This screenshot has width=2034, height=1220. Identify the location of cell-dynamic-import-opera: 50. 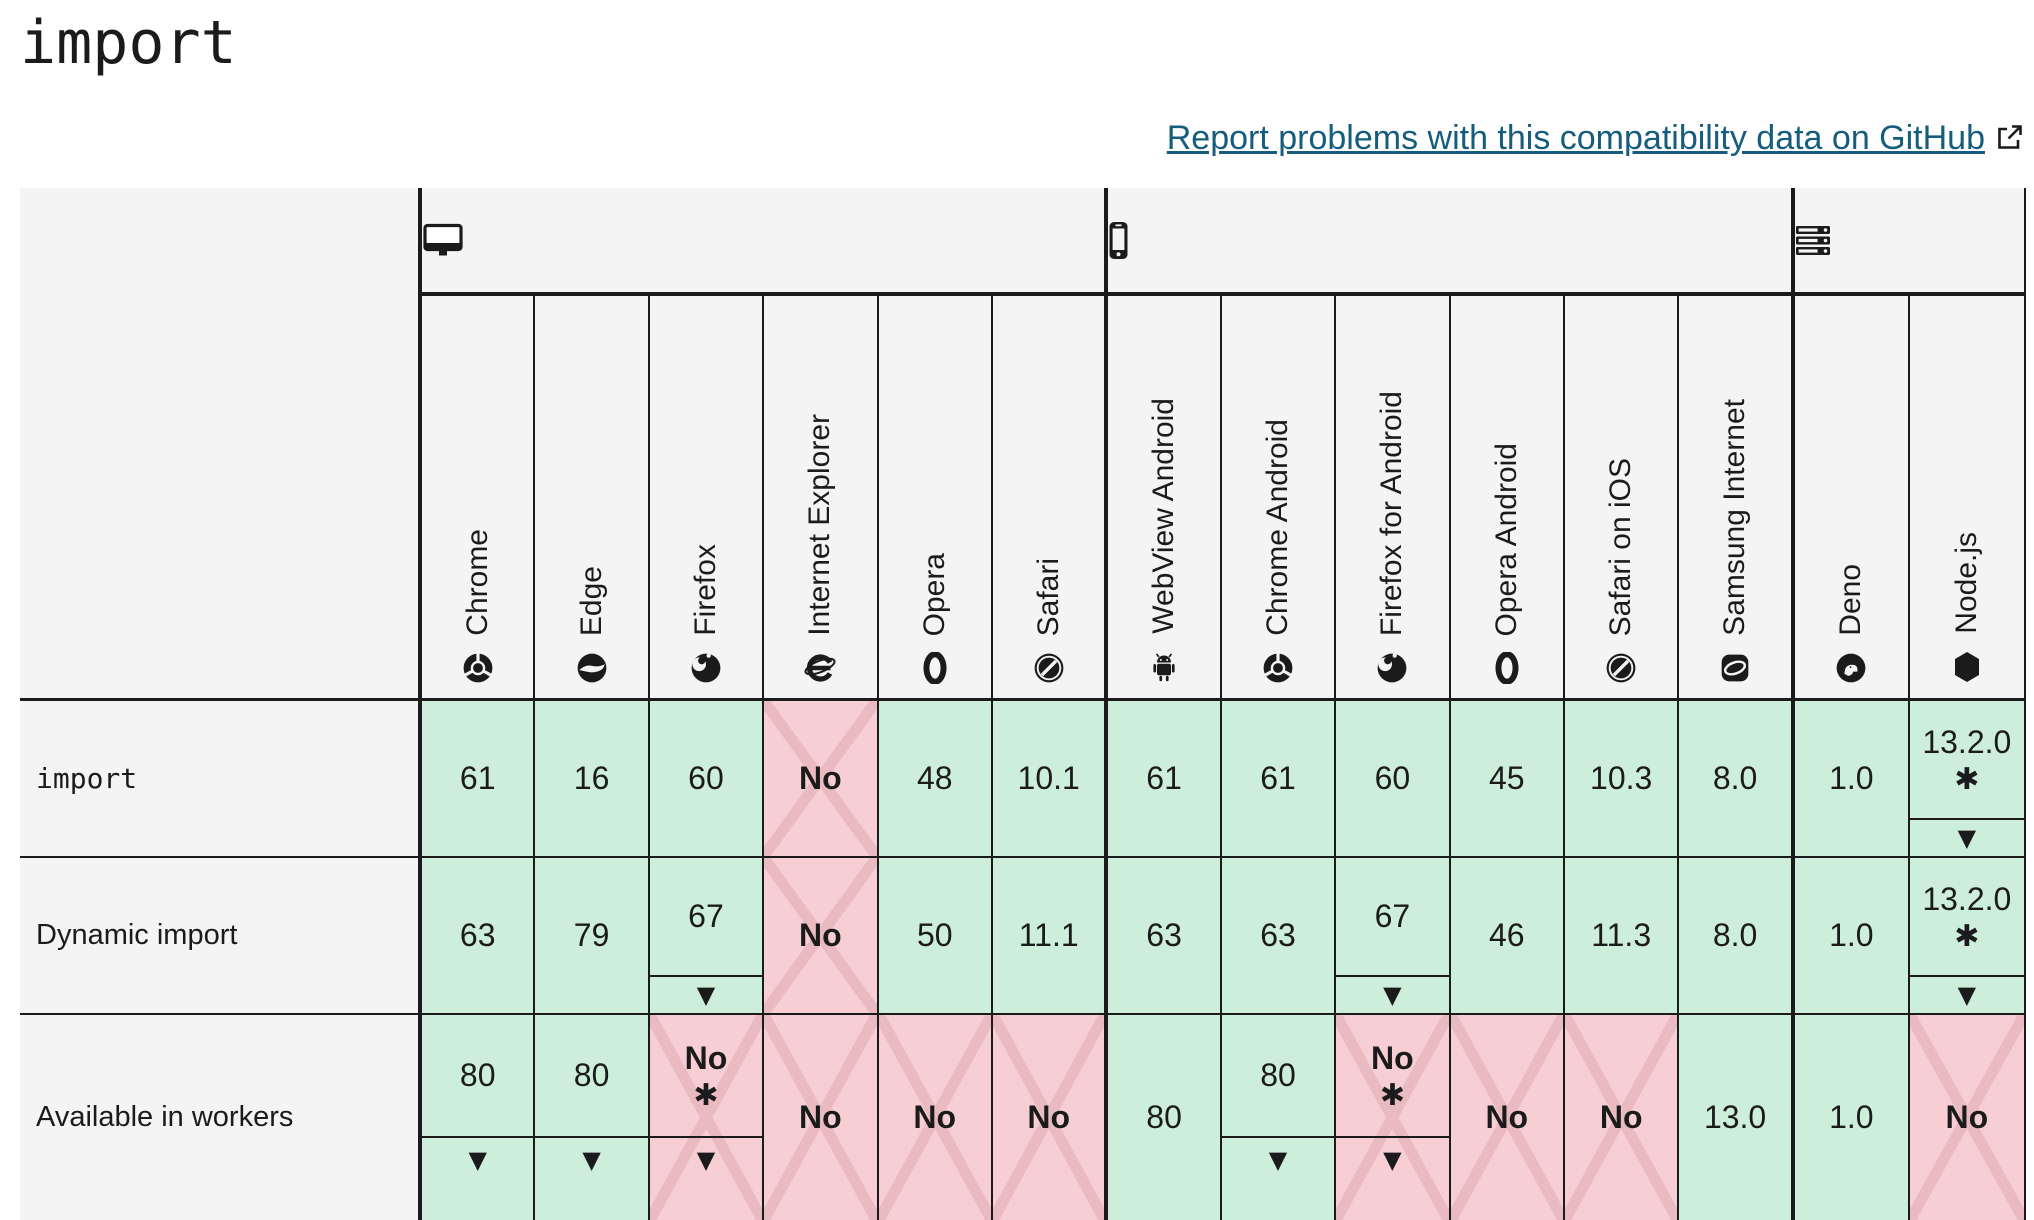
(934, 935).